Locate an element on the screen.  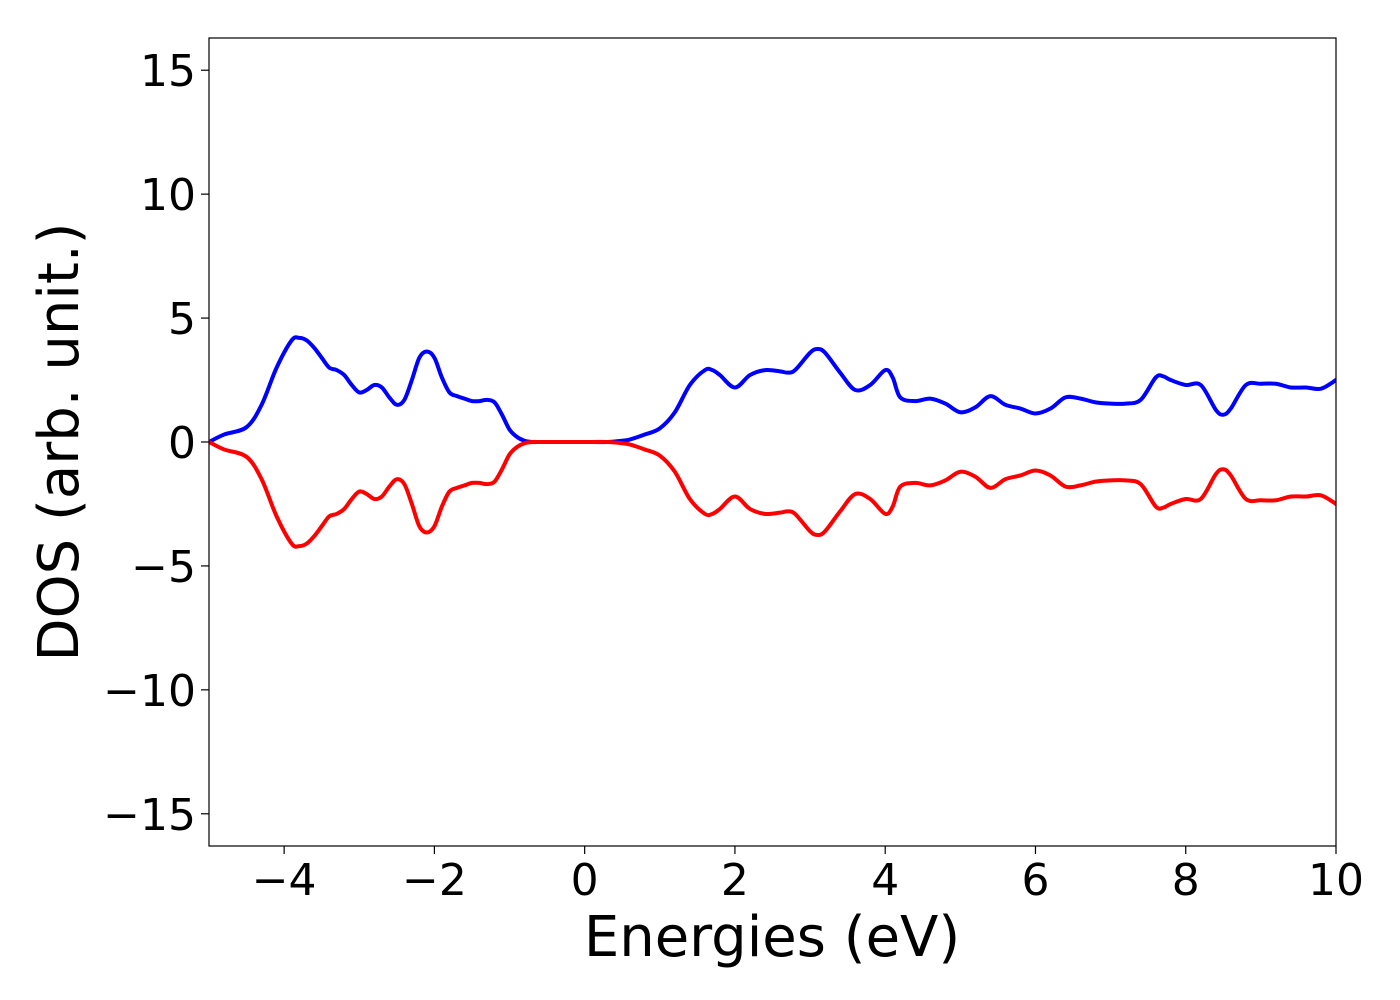
y-tick-label: −10 is located at coordinates (149, 691).